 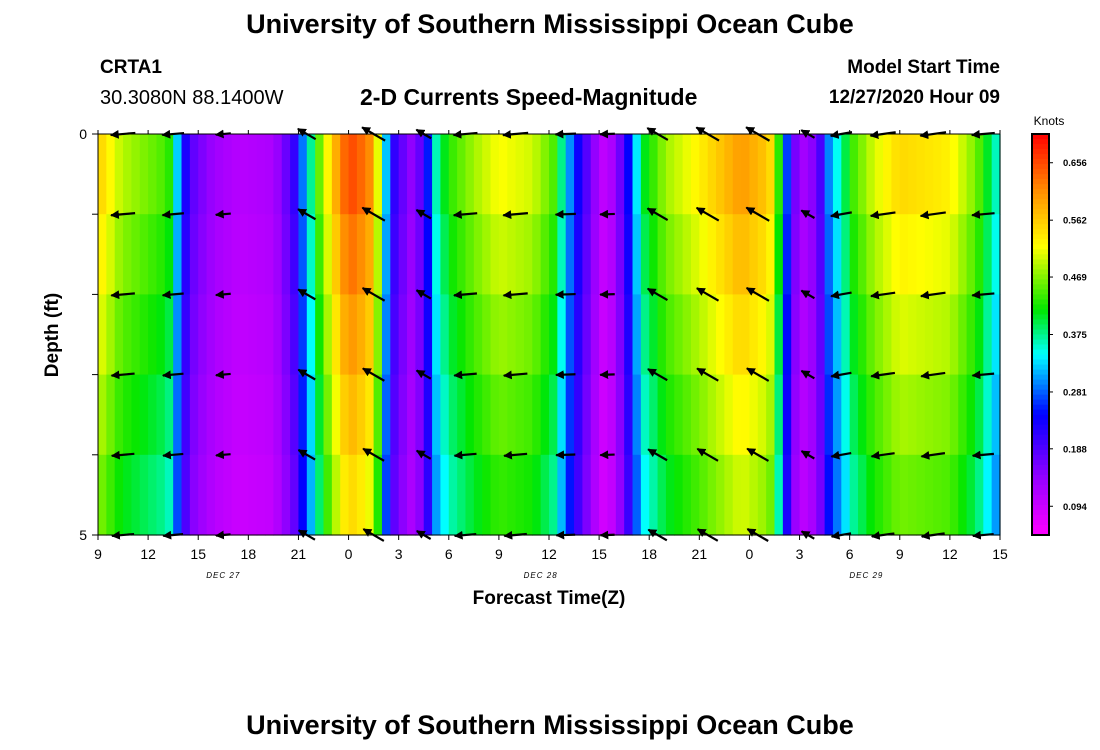 What do you see at coordinates (1000, 554) in the screenshot?
I see `x-tick-label: 15` at bounding box center [1000, 554].